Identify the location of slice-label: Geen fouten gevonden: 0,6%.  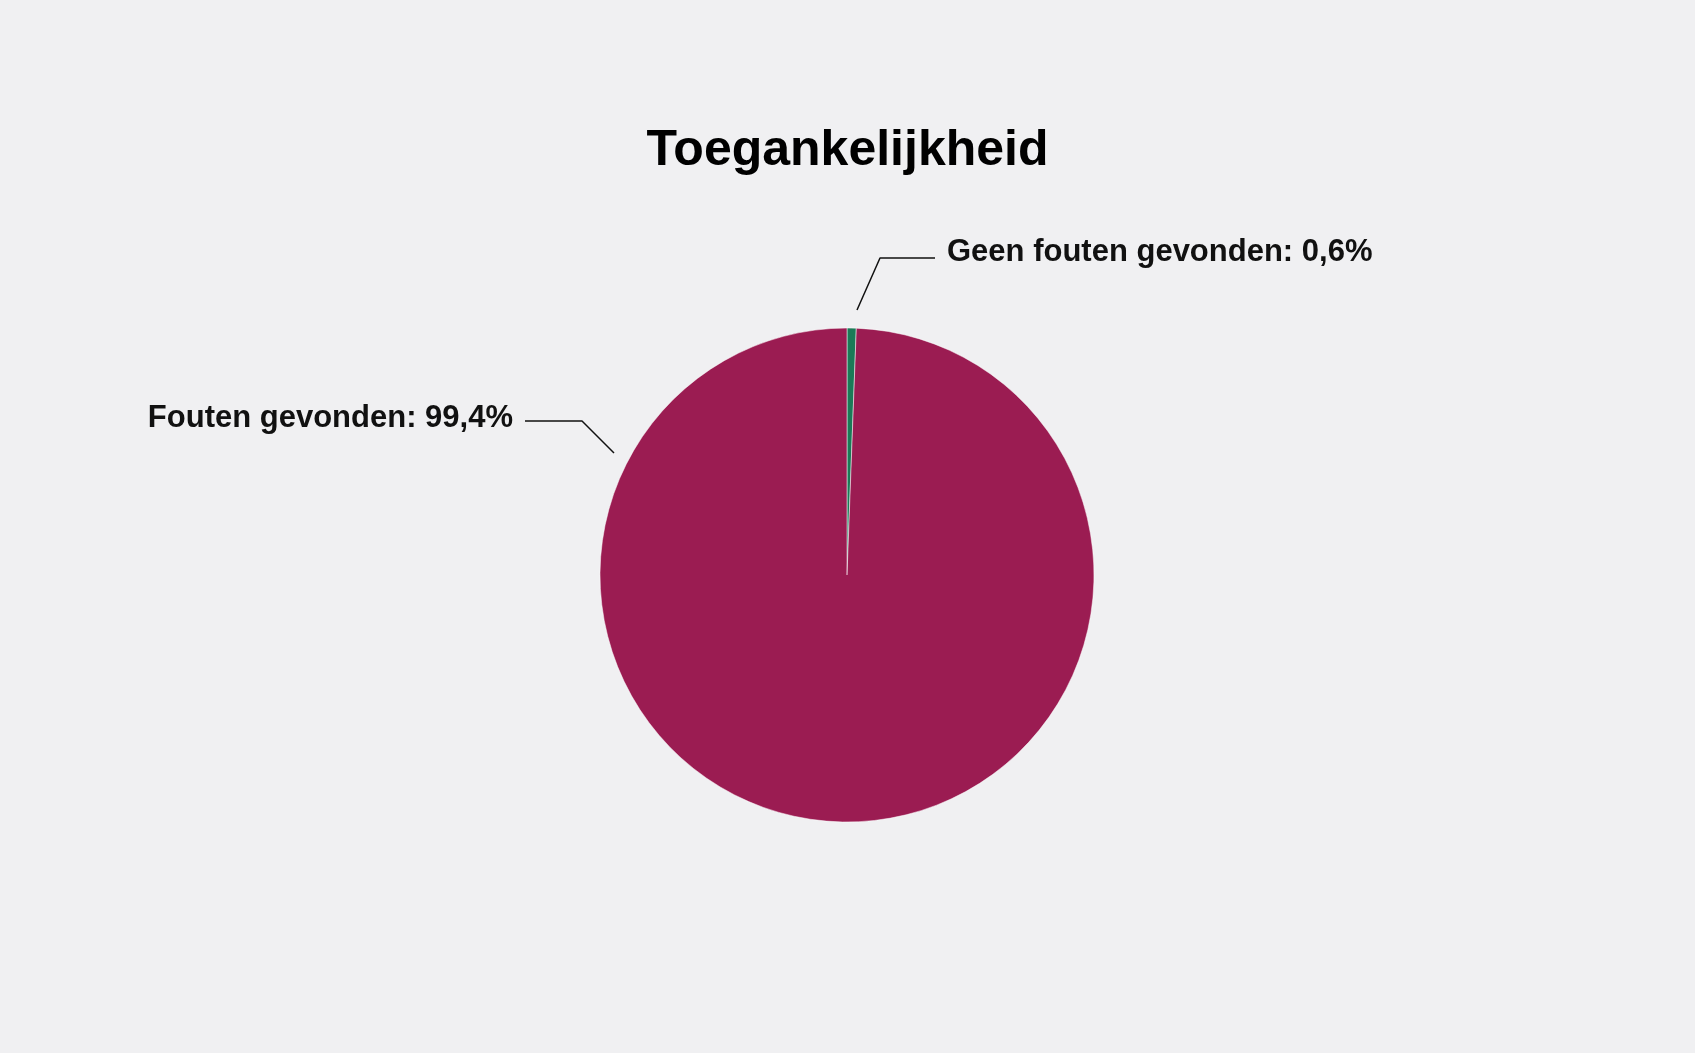
(1160, 250).